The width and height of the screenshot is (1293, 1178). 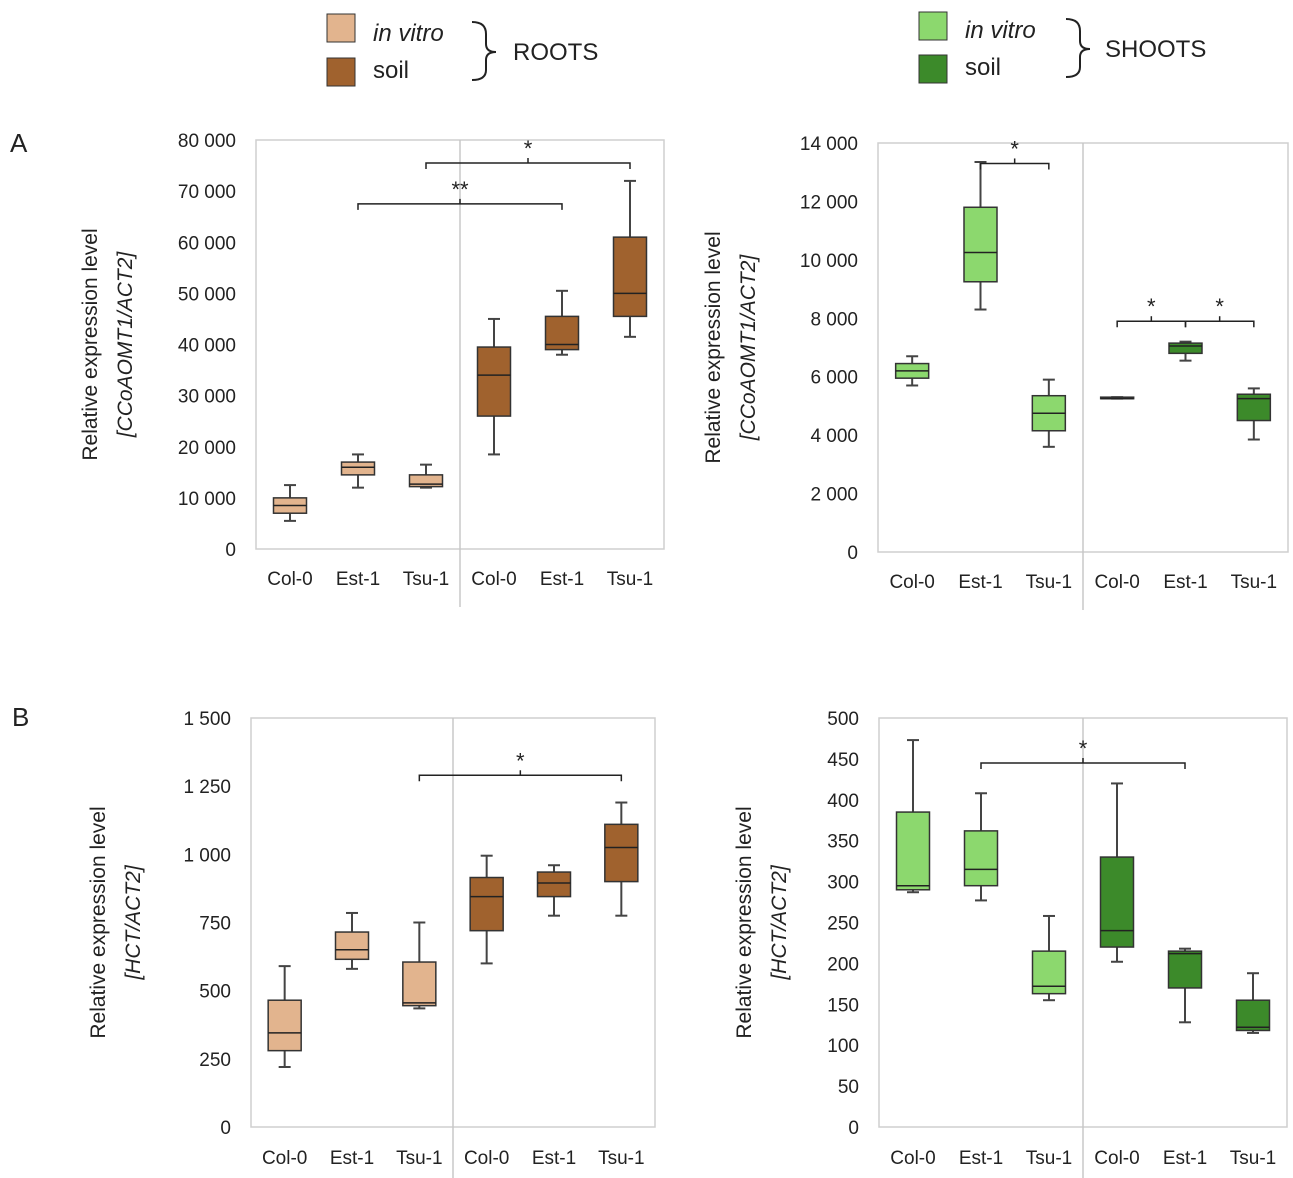 What do you see at coordinates (834, 378) in the screenshot?
I see `y-tick-label: 6 000` at bounding box center [834, 378].